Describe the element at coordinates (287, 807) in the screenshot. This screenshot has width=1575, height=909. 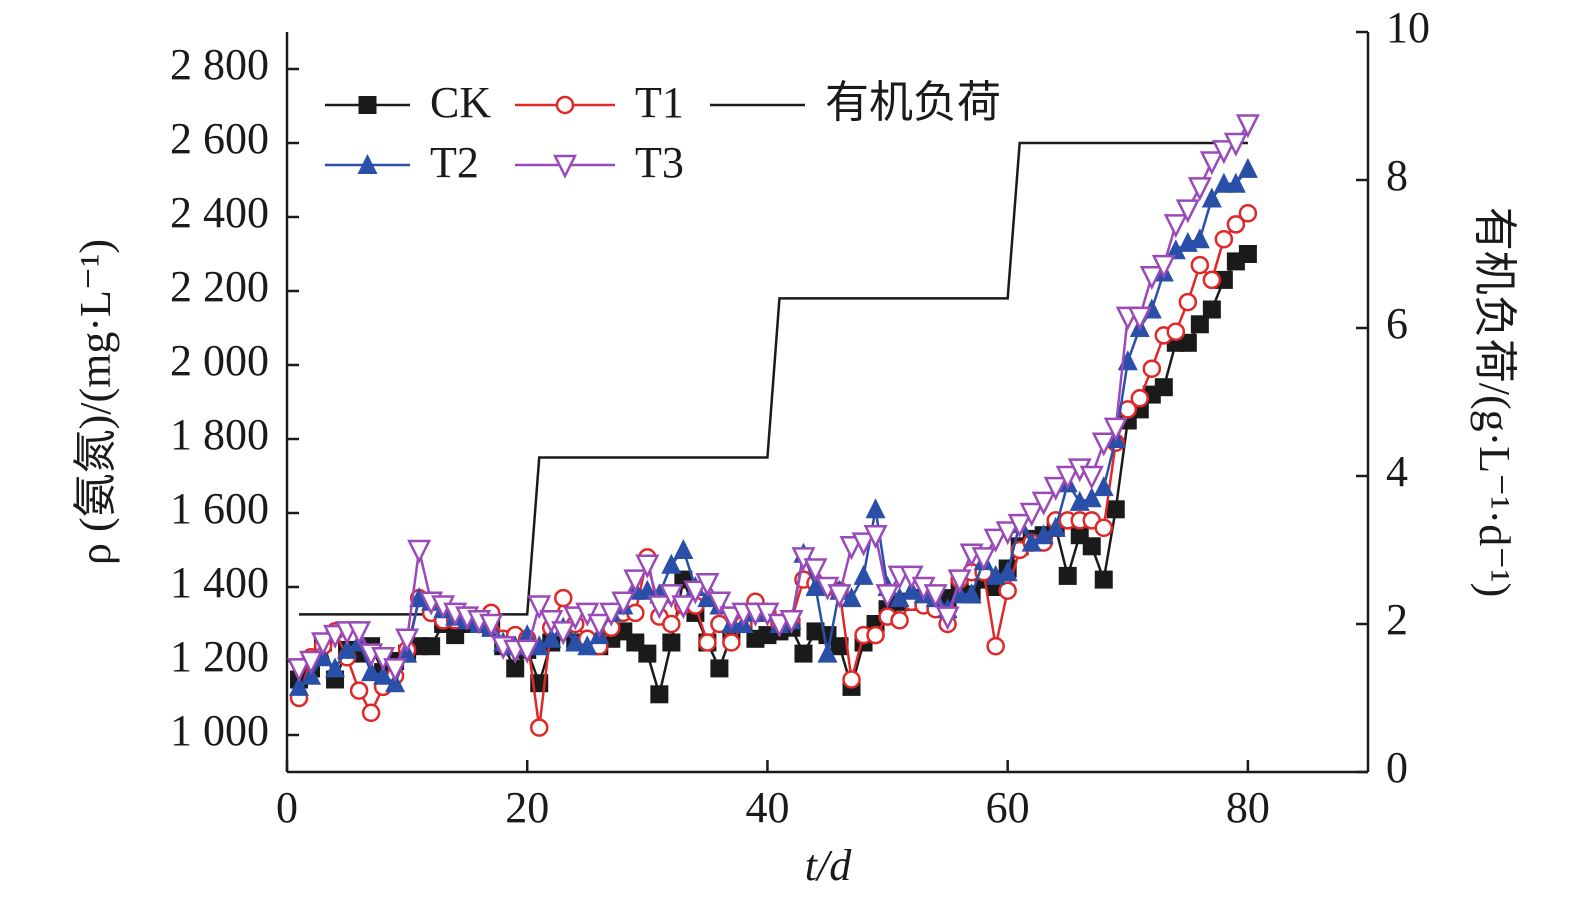
I see `x-tick-label: 0` at that location.